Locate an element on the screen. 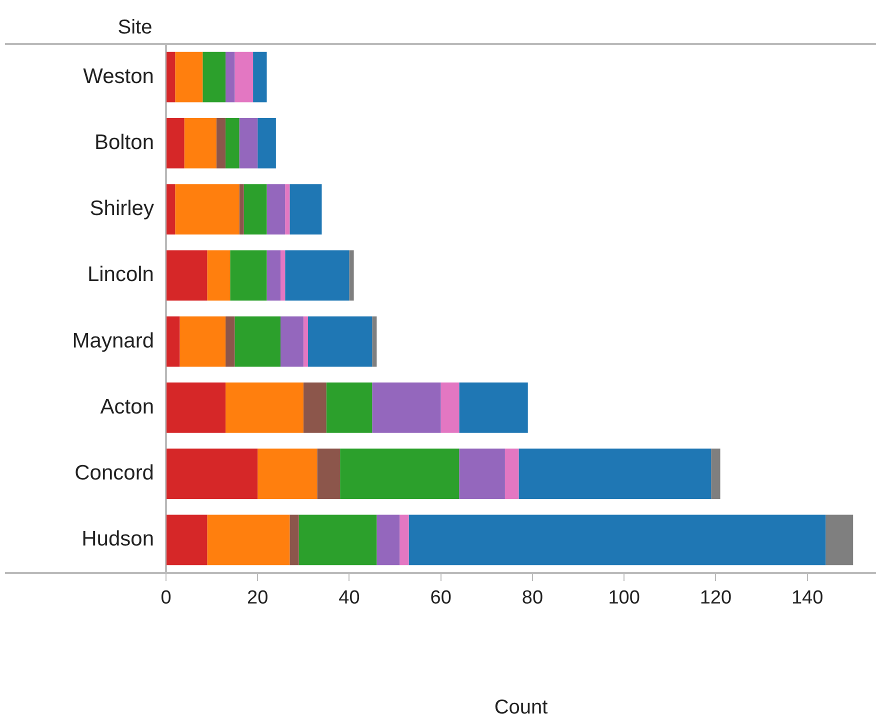 The width and height of the screenshot is (876, 724). y-tick-label: Maynard is located at coordinates (113, 340).